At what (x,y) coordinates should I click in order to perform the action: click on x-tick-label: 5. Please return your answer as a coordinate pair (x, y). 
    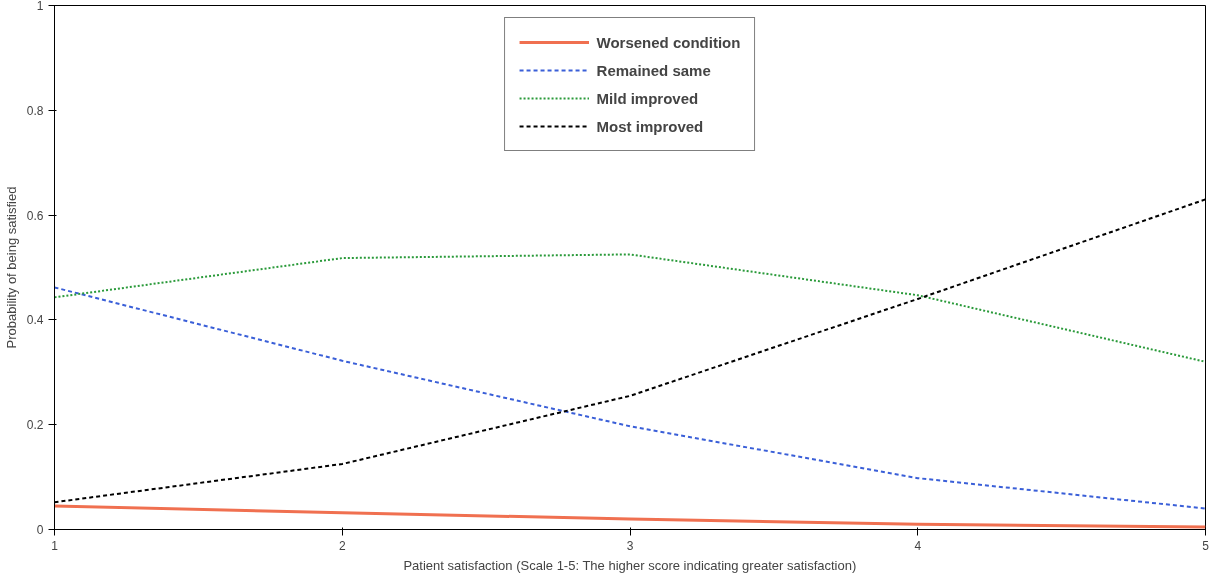
    Looking at the image, I should click on (1206, 545).